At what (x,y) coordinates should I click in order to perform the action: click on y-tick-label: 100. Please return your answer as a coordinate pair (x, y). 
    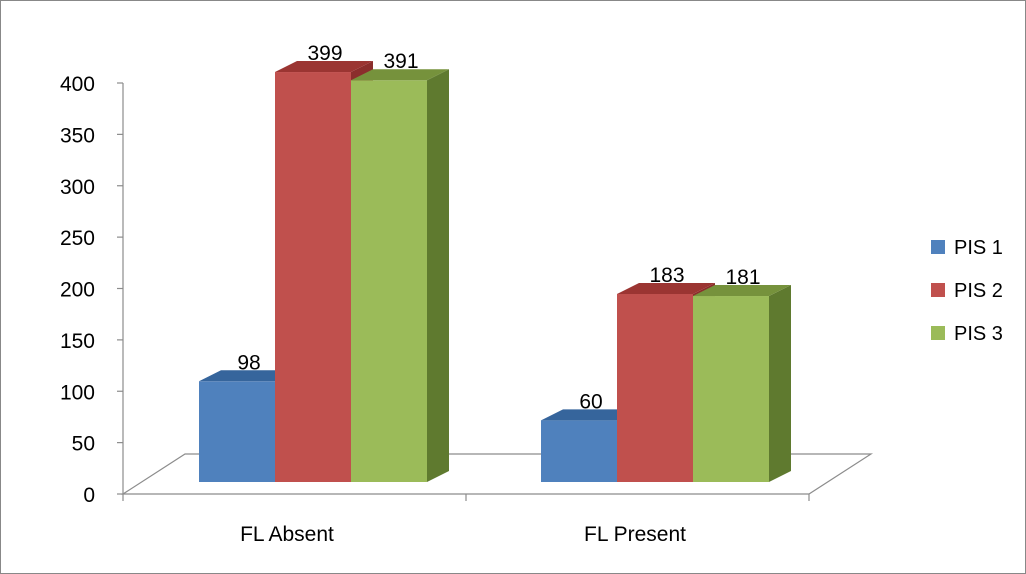
    Looking at the image, I should click on (77, 392).